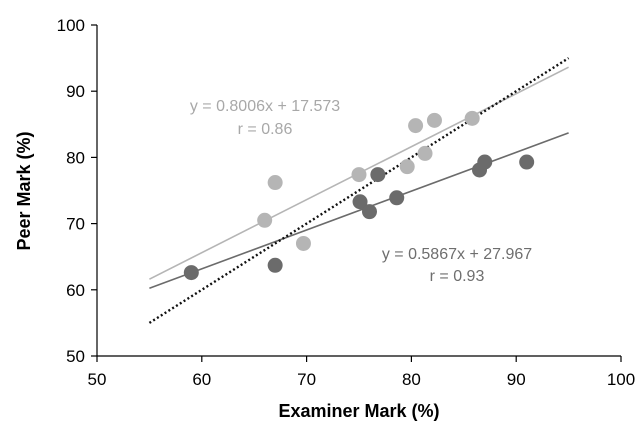 The width and height of the screenshot is (640, 425). Describe the element at coordinates (75, 224) in the screenshot. I see `y-tick-label: 70` at that location.